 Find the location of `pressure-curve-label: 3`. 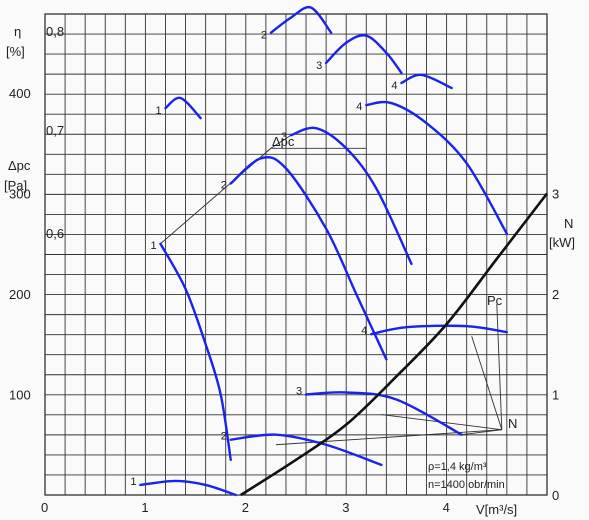

pressure-curve-label: 3 is located at coordinates (284, 137).